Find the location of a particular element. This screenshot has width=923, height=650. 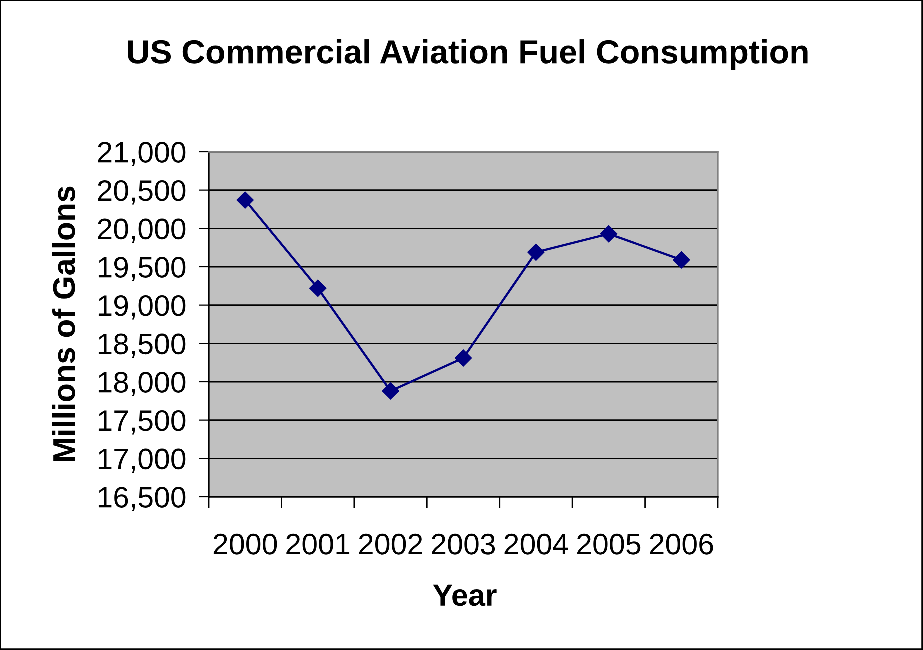

y-tick-label: 18,000 is located at coordinates (142, 384).